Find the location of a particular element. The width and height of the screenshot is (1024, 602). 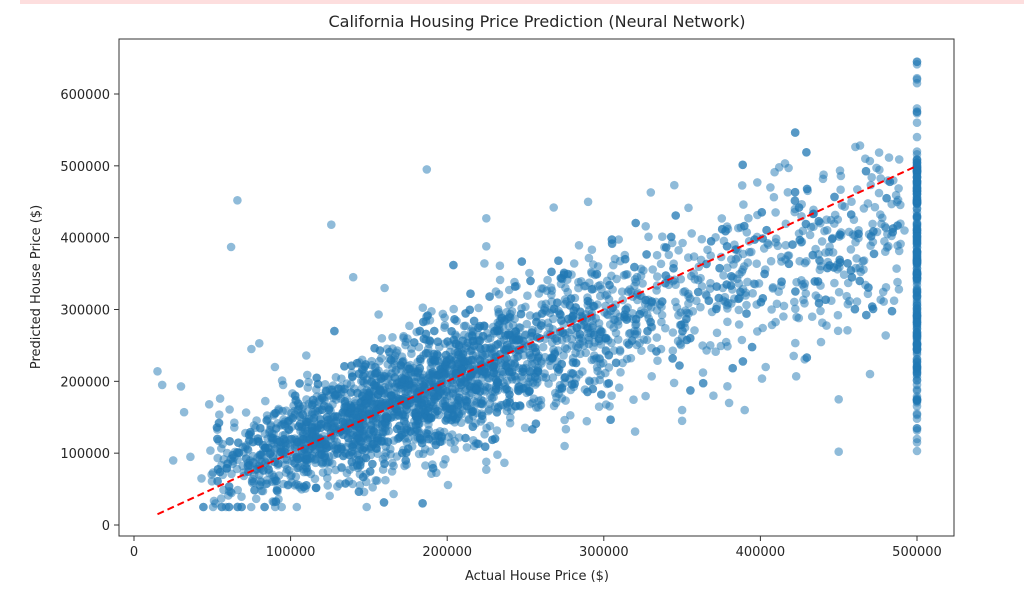

x-tick-label: 500000 is located at coordinates (917, 552).